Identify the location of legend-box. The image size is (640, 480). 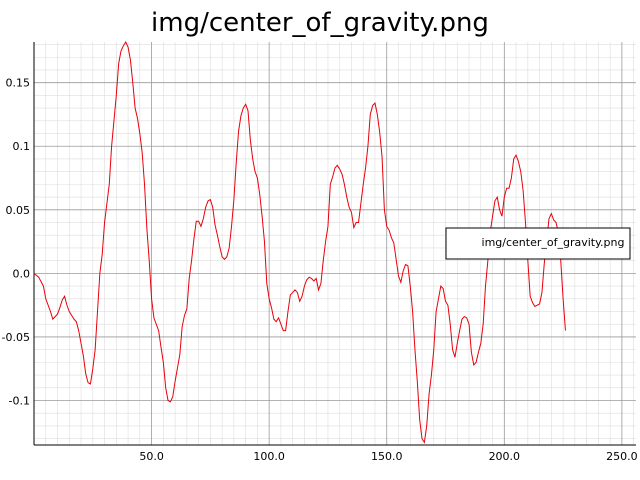
(538, 243).